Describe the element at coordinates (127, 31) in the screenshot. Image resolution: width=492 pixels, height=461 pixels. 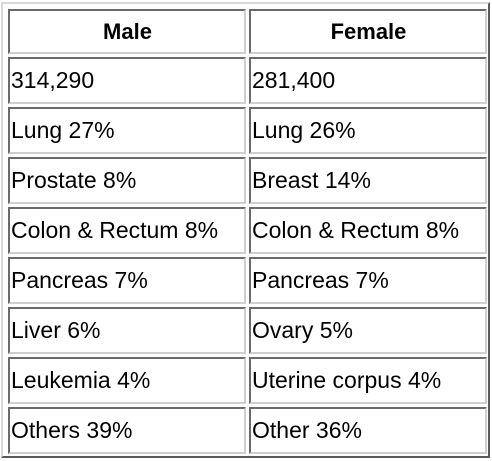
I see `header-male: Male` at that location.